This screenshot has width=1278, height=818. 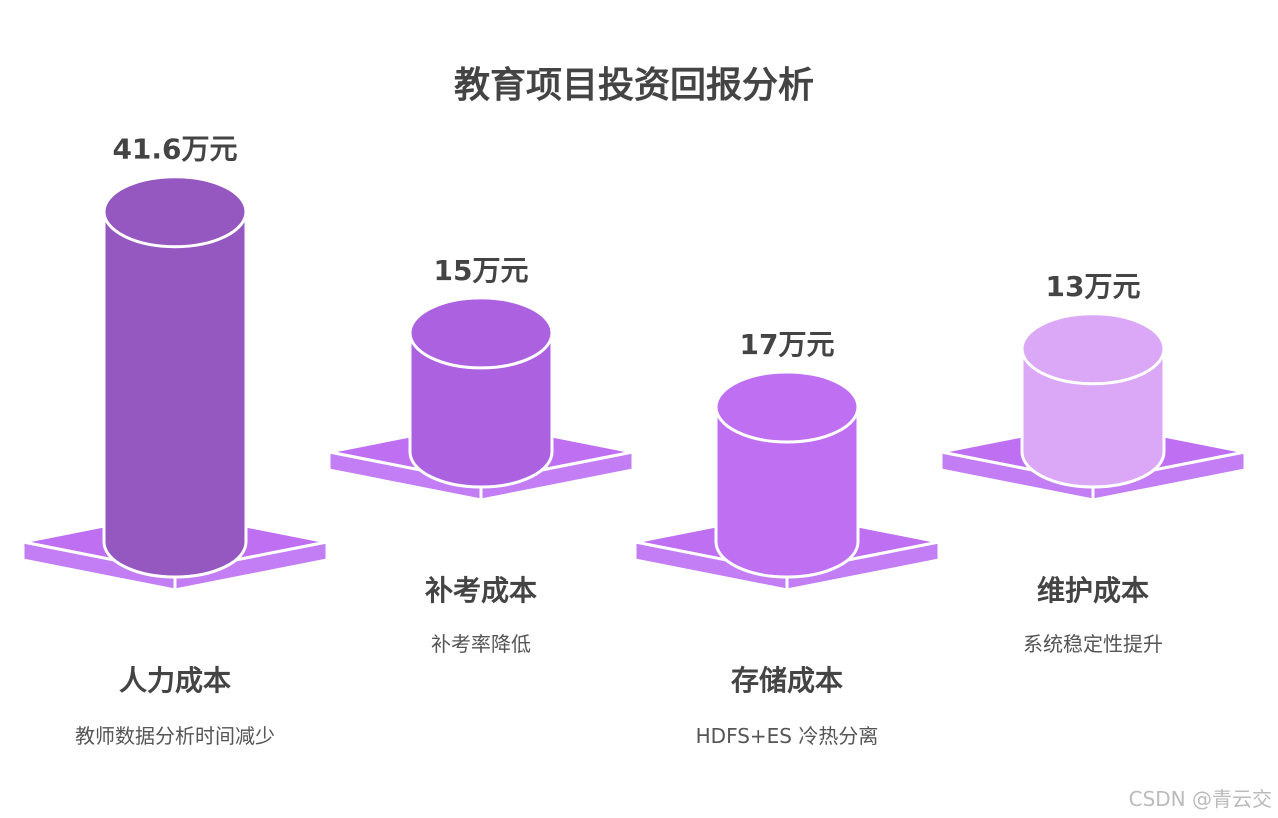 I want to click on value-label: 17万元, so click(x=787, y=344).